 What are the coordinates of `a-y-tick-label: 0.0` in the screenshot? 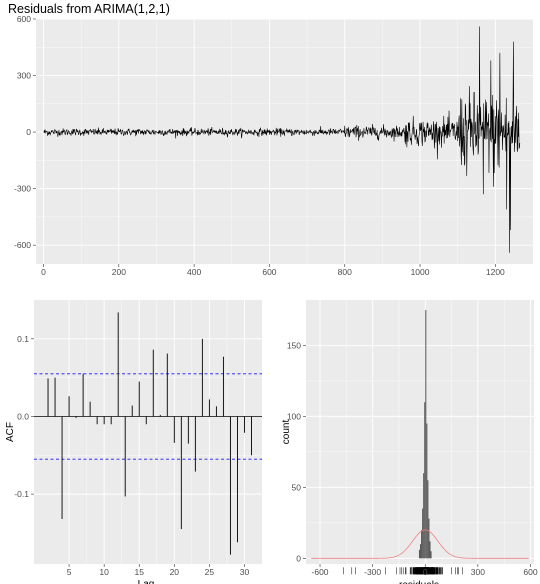 It's located at (23, 416).